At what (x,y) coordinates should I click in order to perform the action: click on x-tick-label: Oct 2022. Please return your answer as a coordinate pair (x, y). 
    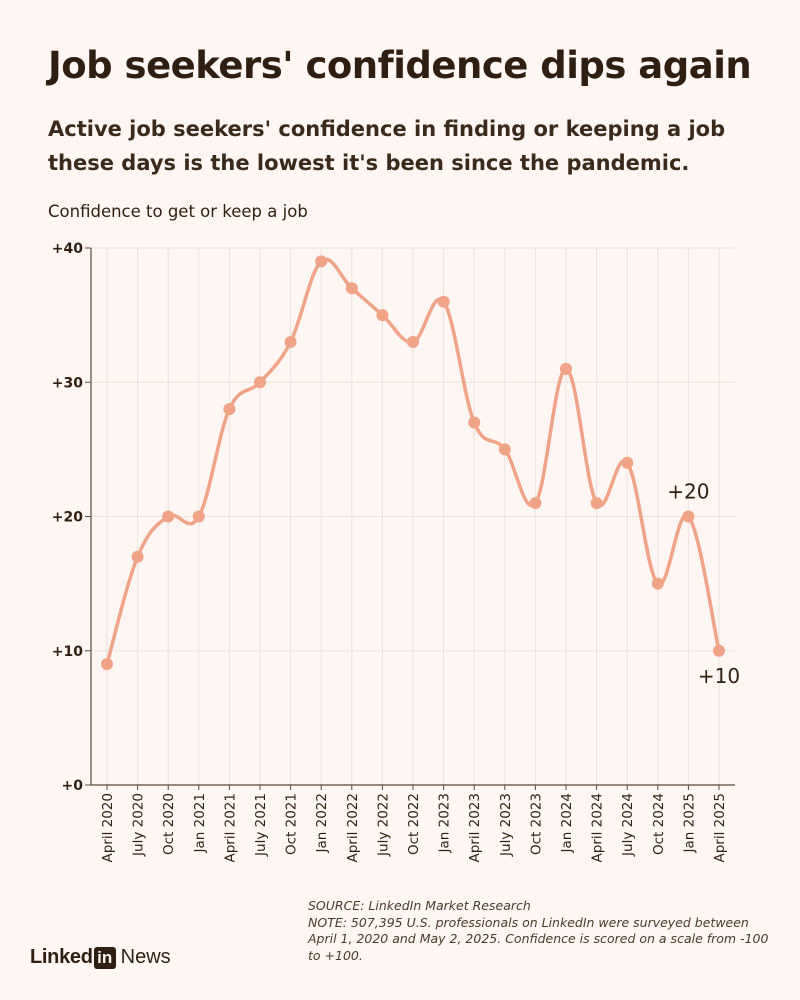
    Looking at the image, I should click on (414, 824).